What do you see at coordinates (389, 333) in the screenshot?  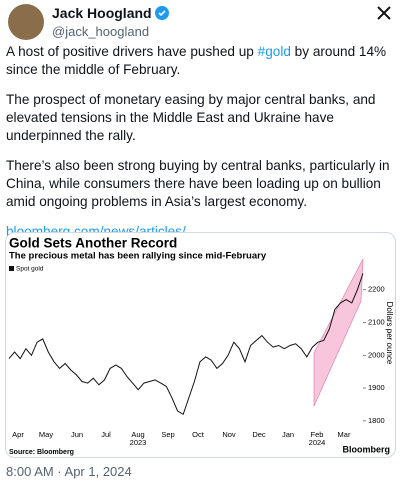 I see `y-axis-label: Dollars per ounce` at bounding box center [389, 333].